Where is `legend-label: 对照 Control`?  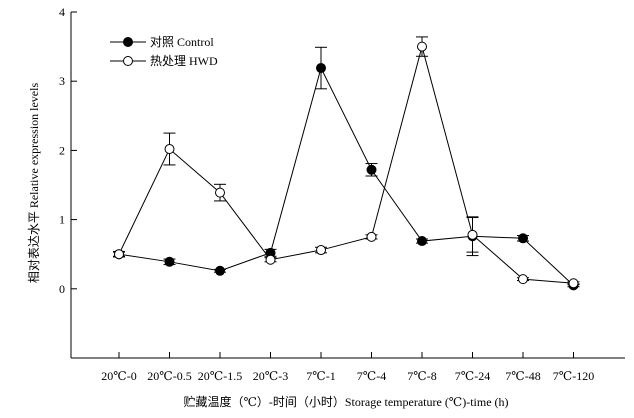 legend-label: 对照 Control is located at coordinates (182, 42).